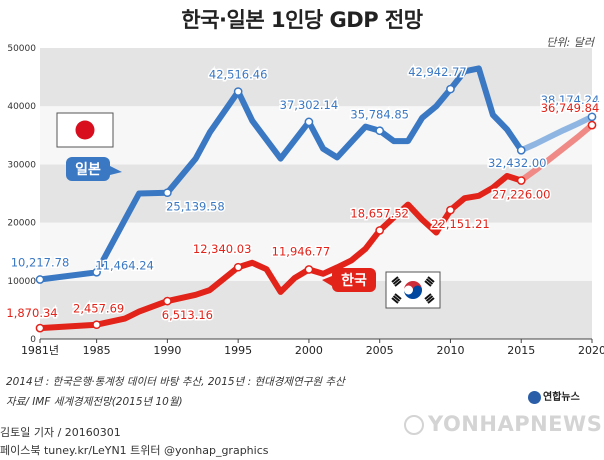 This screenshot has width=604, height=460. Describe the element at coordinates (515, 424) in the screenshot. I see `watermark-text: YONHAPNEWS` at that location.